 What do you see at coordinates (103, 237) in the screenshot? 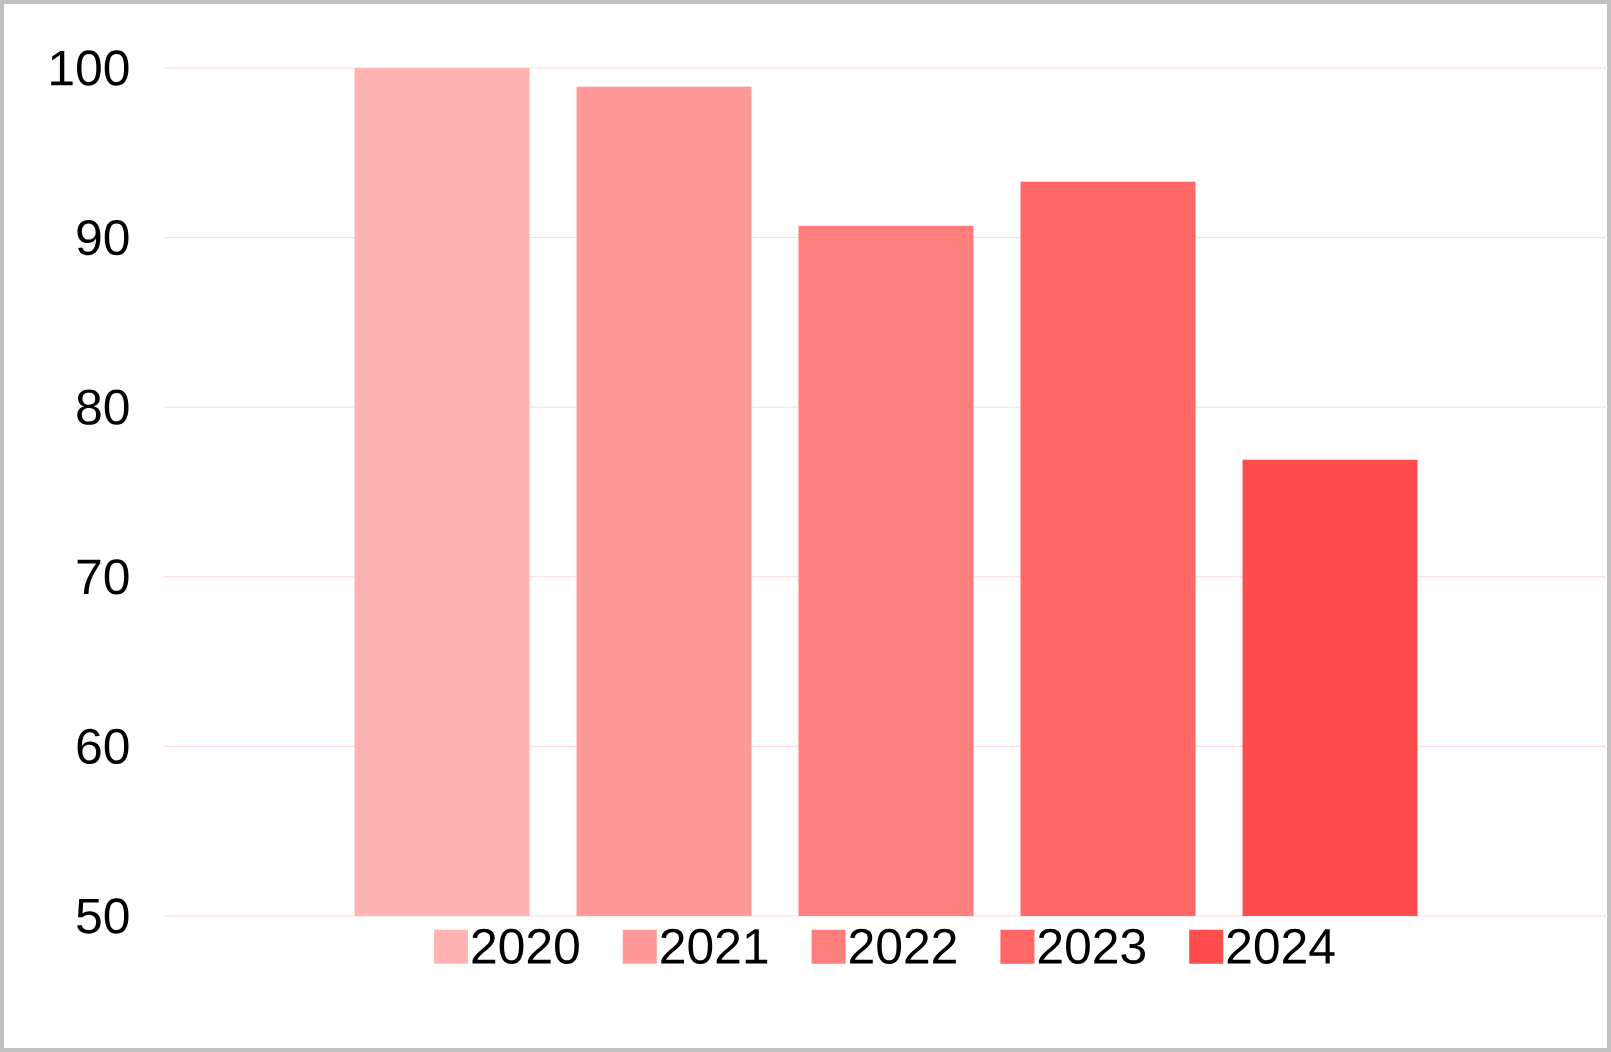
I see `y-tick-label: 90` at bounding box center [103, 237].